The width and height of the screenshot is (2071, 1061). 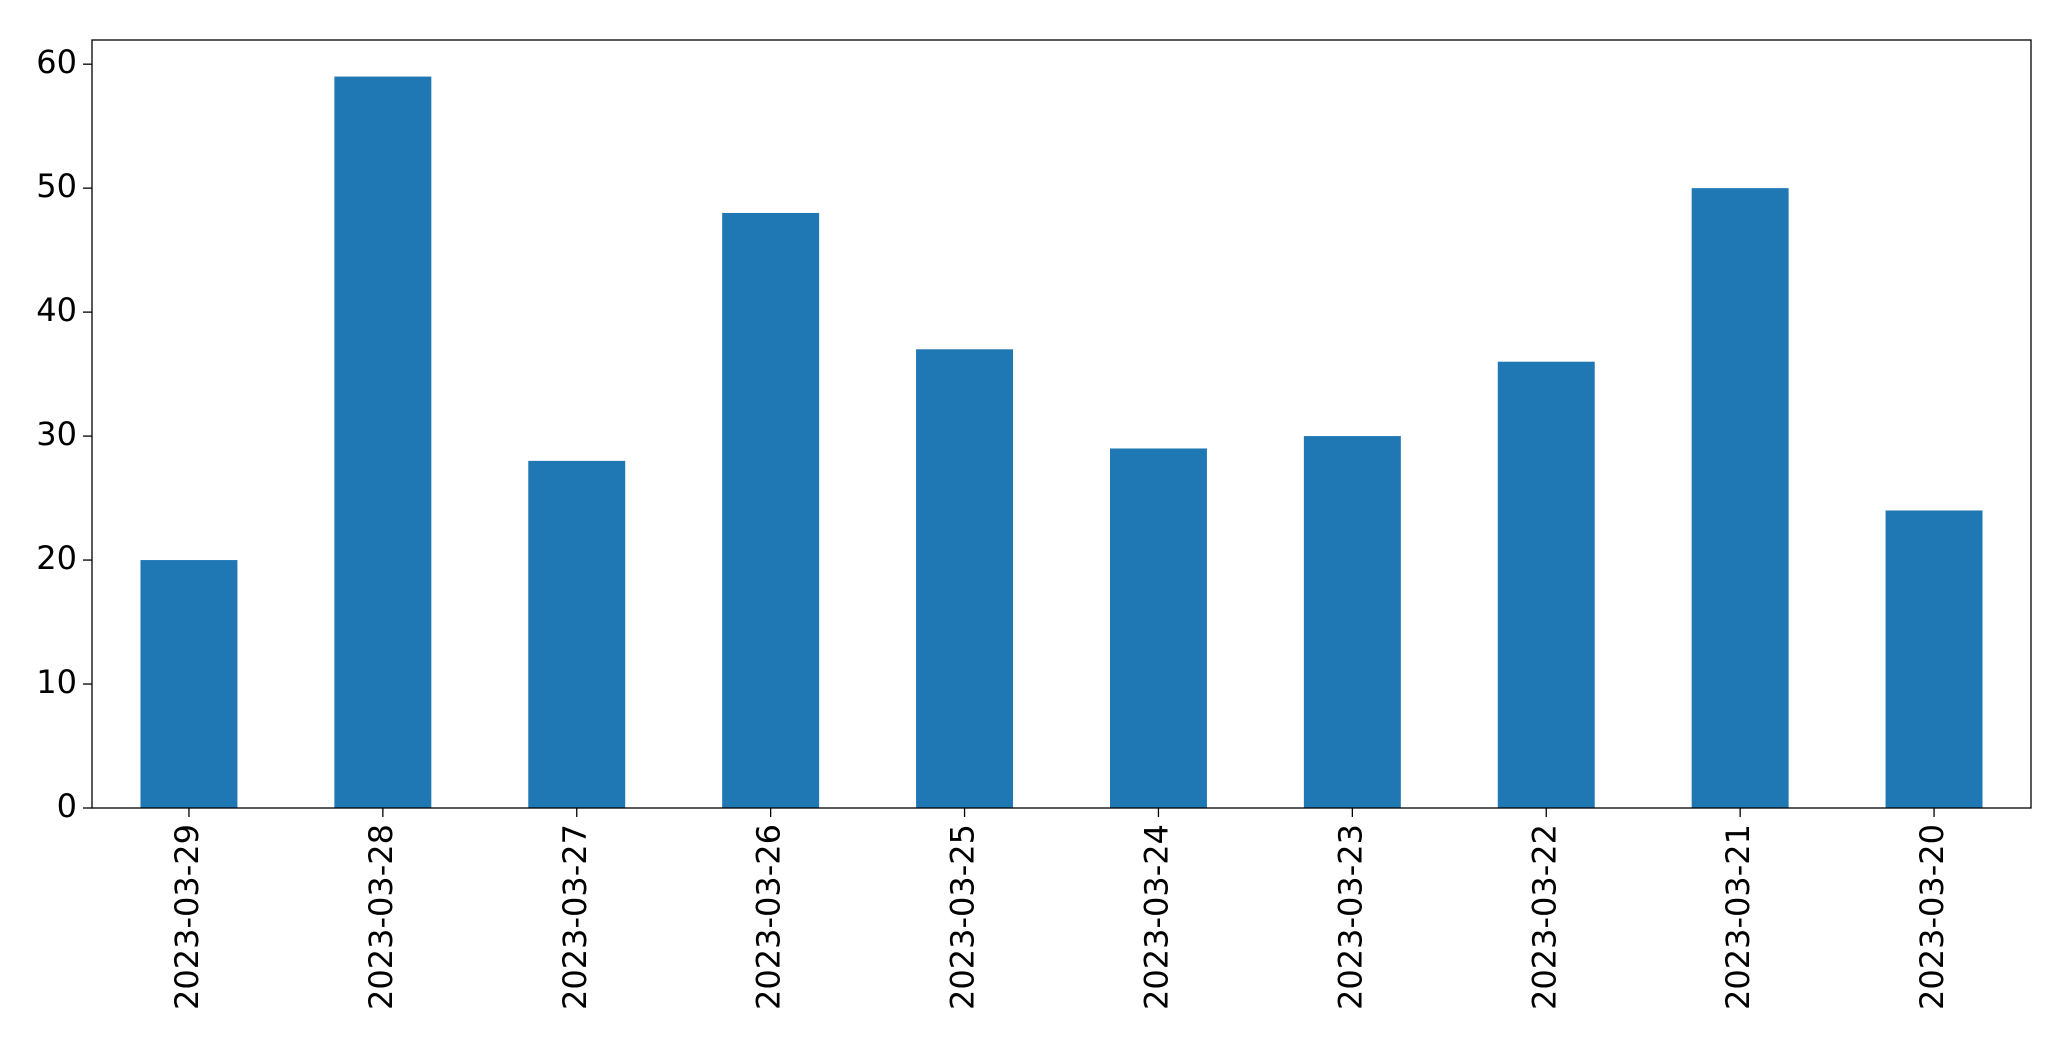 What do you see at coordinates (56, 434) in the screenshot?
I see `y-tick-label: 30` at bounding box center [56, 434].